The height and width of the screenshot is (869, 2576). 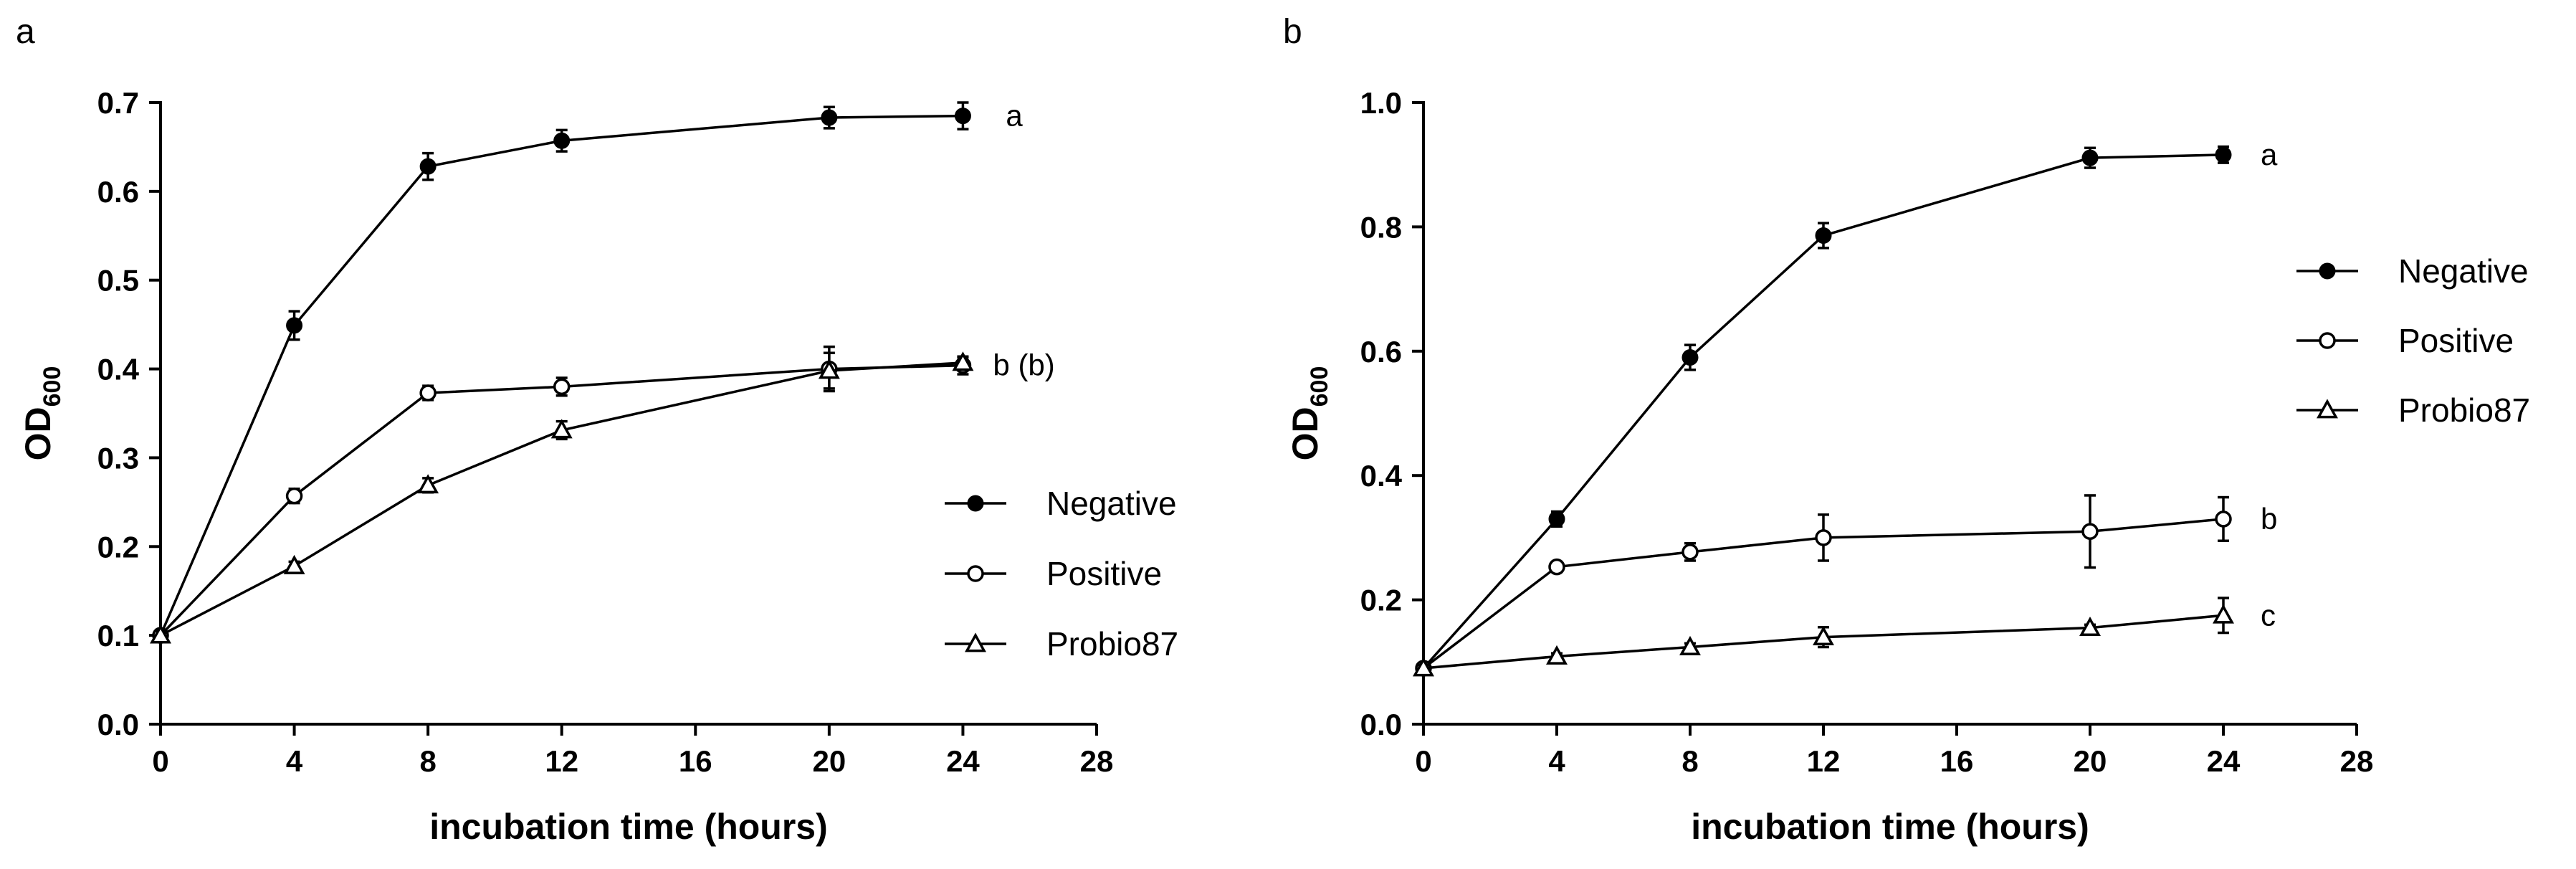 I want to click on x-tick-label: 4, so click(x=1556, y=761).